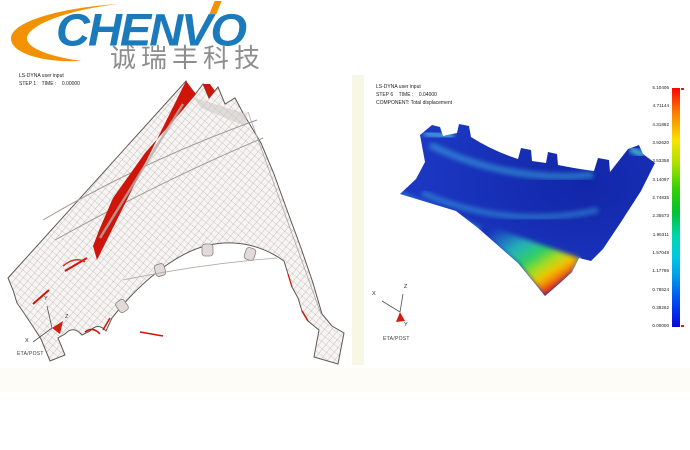 This screenshot has height=450, width=690. What do you see at coordinates (186, 278) in the screenshot?
I see `arch-tabs` at bounding box center [186, 278].